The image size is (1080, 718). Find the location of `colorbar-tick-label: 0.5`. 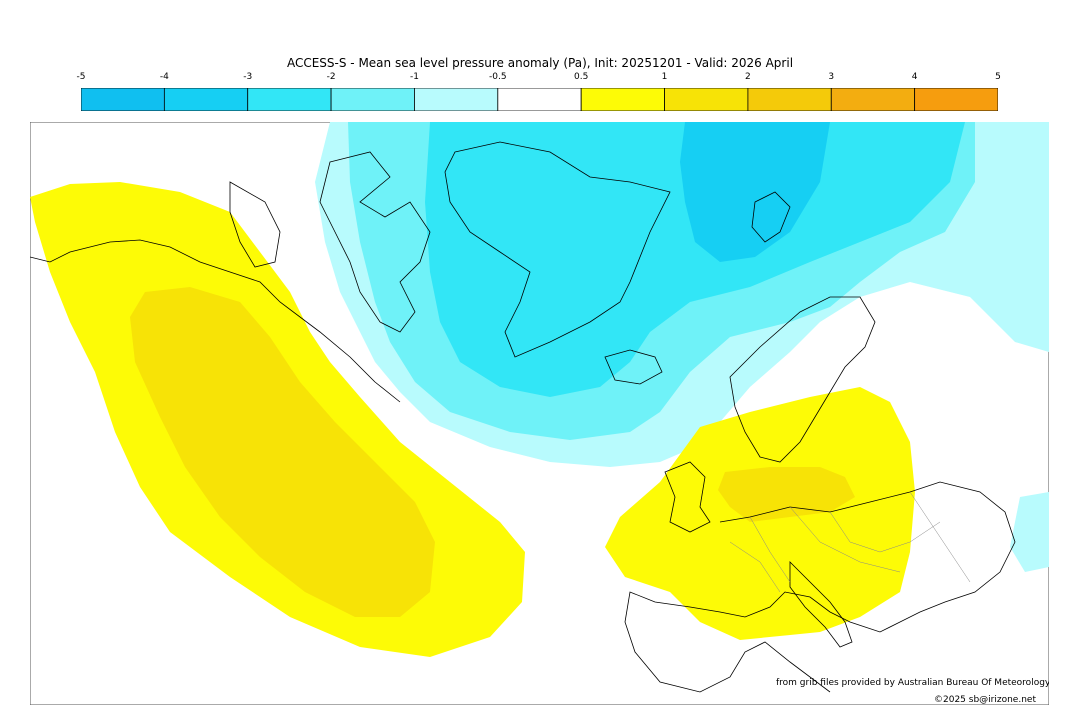

colorbar-tick-label: 0.5 is located at coordinates (581, 77).